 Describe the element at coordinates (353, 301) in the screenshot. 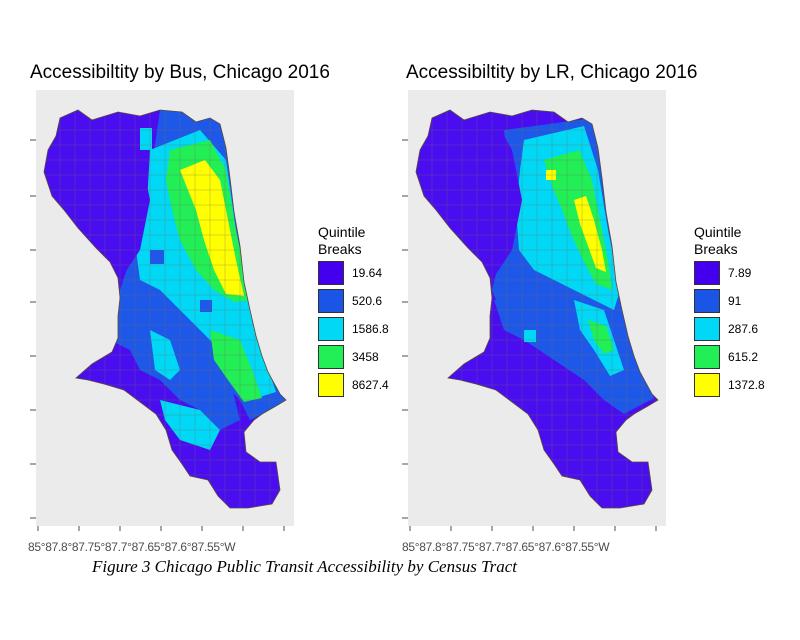

I see `bus-legend-item: 520.6` at that location.